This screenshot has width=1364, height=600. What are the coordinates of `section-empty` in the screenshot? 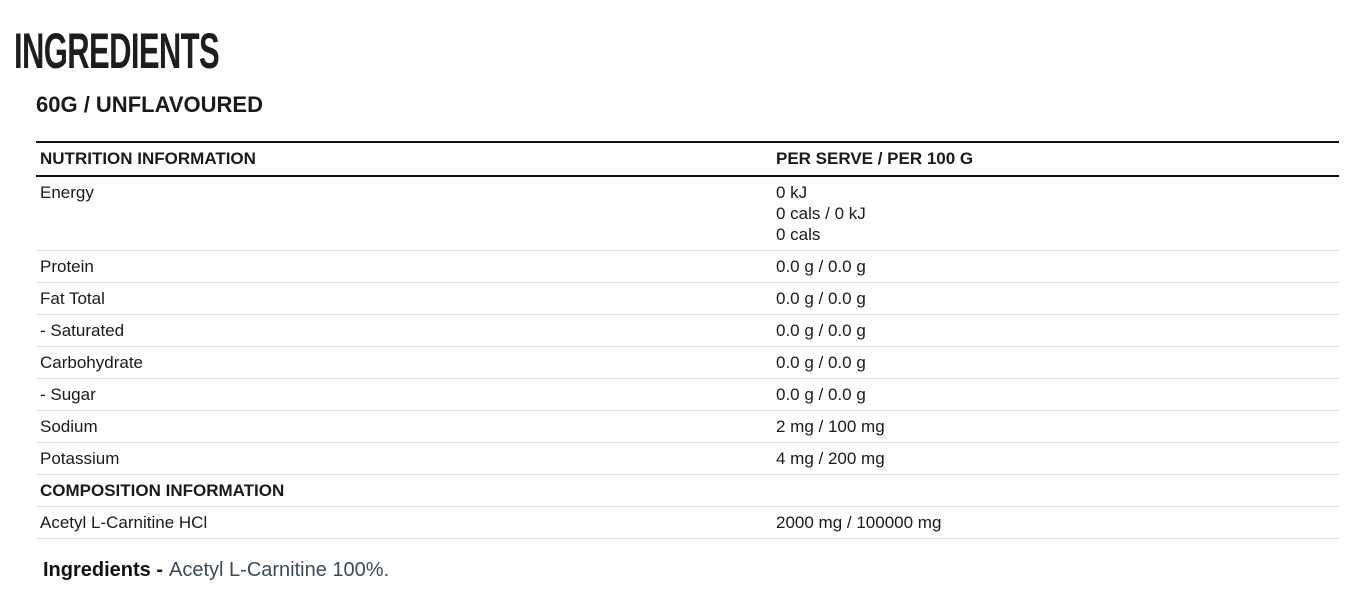 It's located at (1055, 490).